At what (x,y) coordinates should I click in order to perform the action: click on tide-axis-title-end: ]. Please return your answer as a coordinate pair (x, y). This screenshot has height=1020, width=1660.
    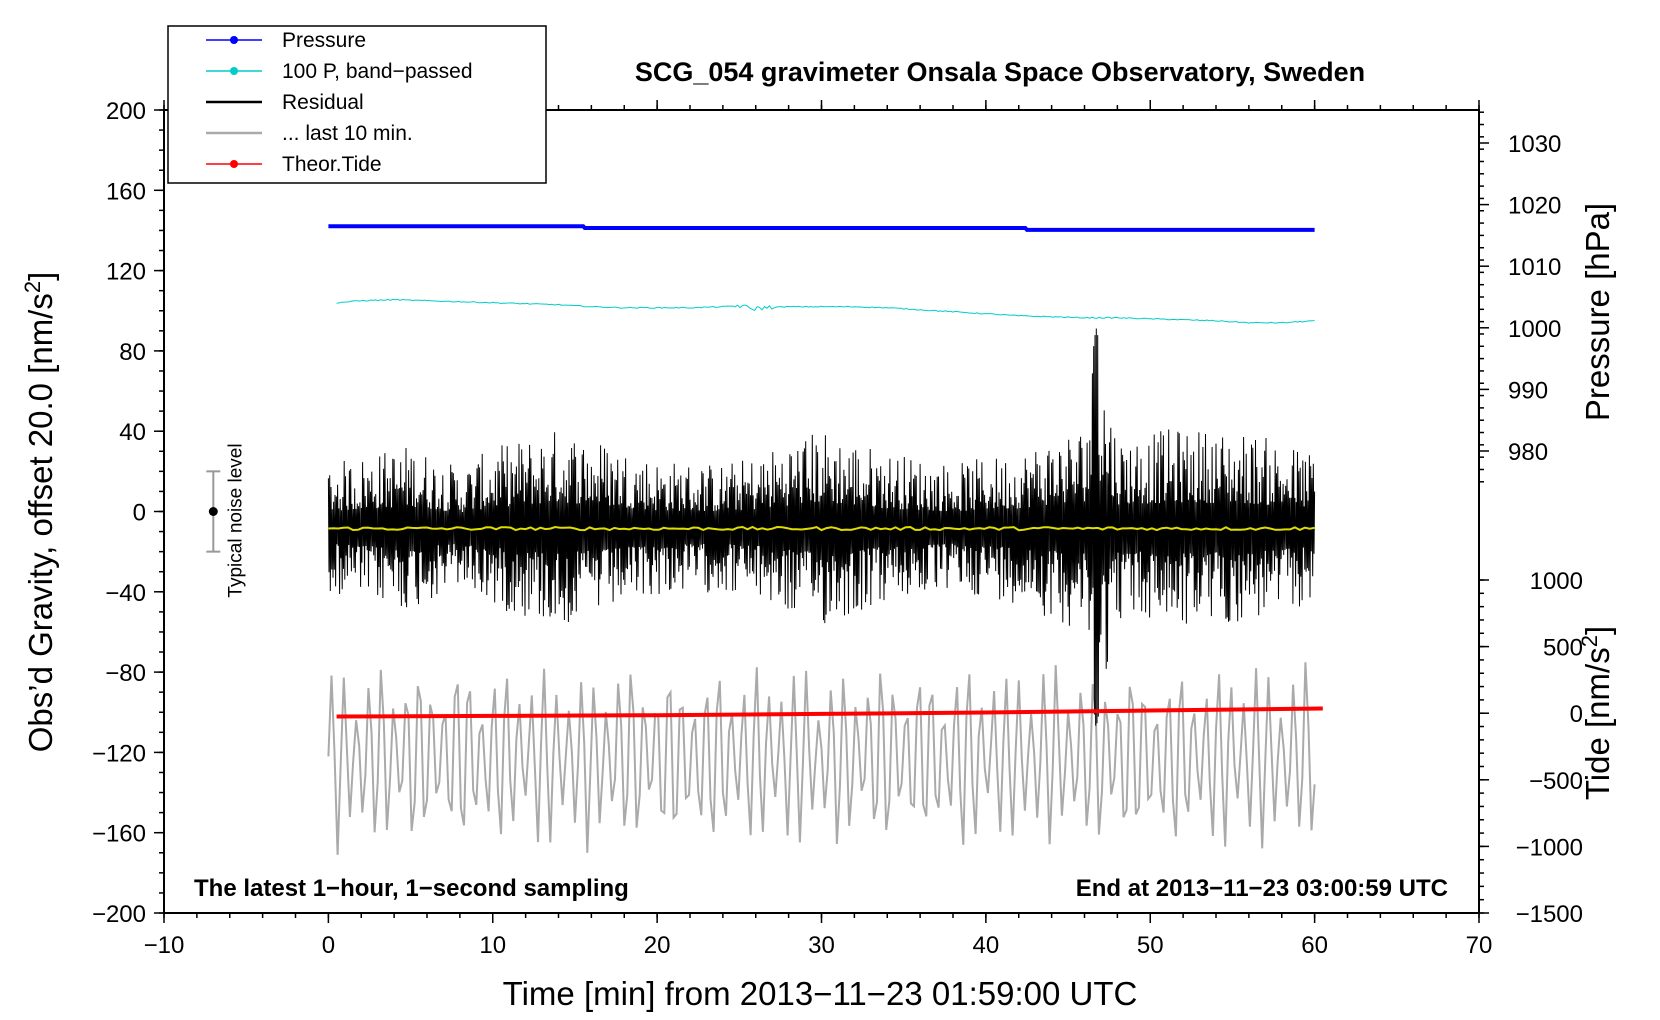
    Looking at the image, I should click on (1597, 630).